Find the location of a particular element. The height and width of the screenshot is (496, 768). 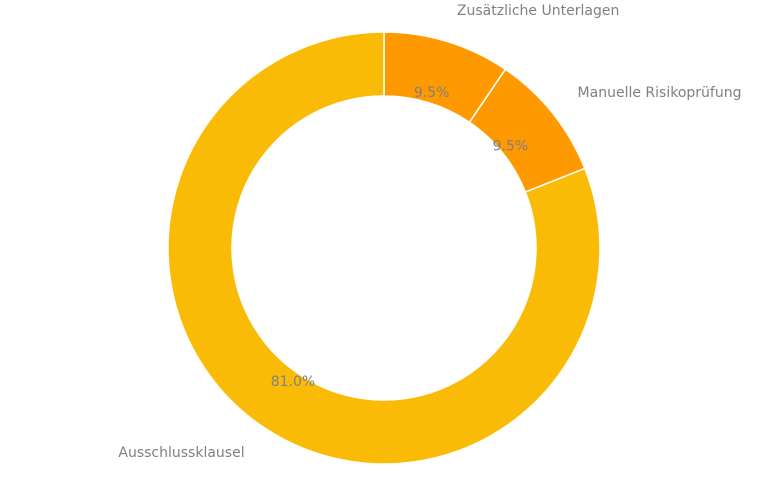

category-label-zusatzliche-unterlagen: Zusätzliche Unterlagen is located at coordinates (538, 11).